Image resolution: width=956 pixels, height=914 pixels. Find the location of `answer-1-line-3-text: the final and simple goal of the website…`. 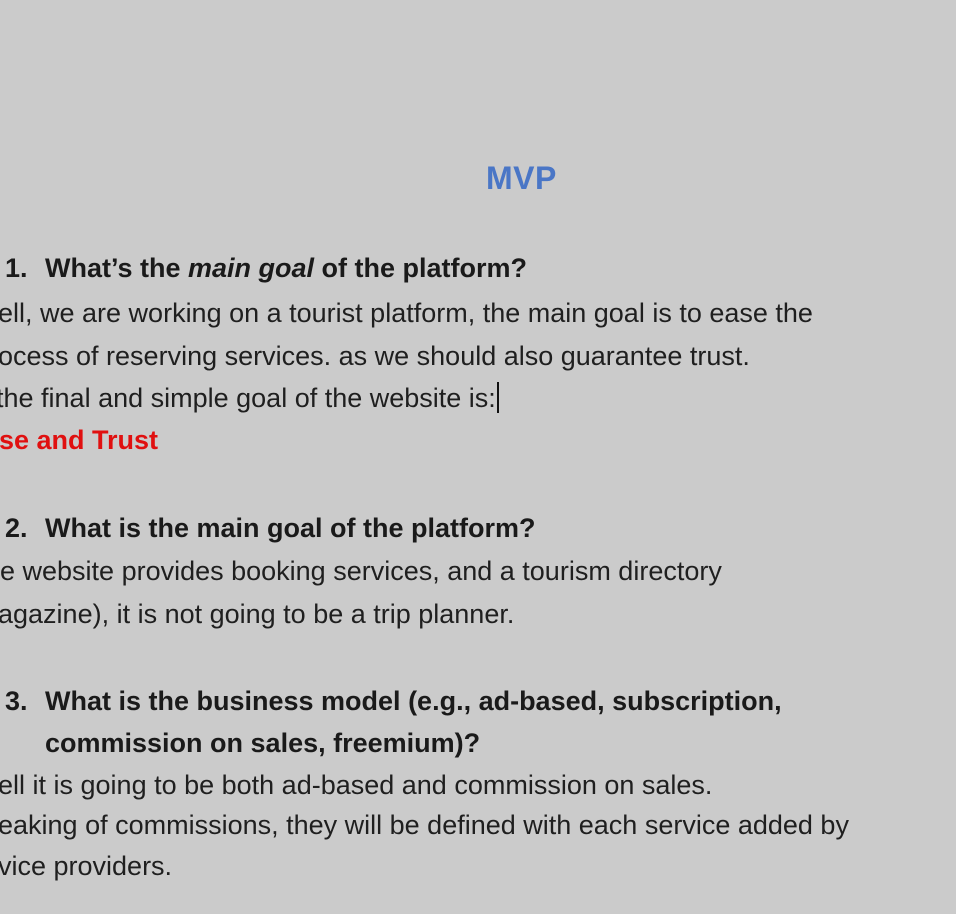

answer-1-line-3-text: the final and simple goal of the website… is located at coordinates (248, 398).